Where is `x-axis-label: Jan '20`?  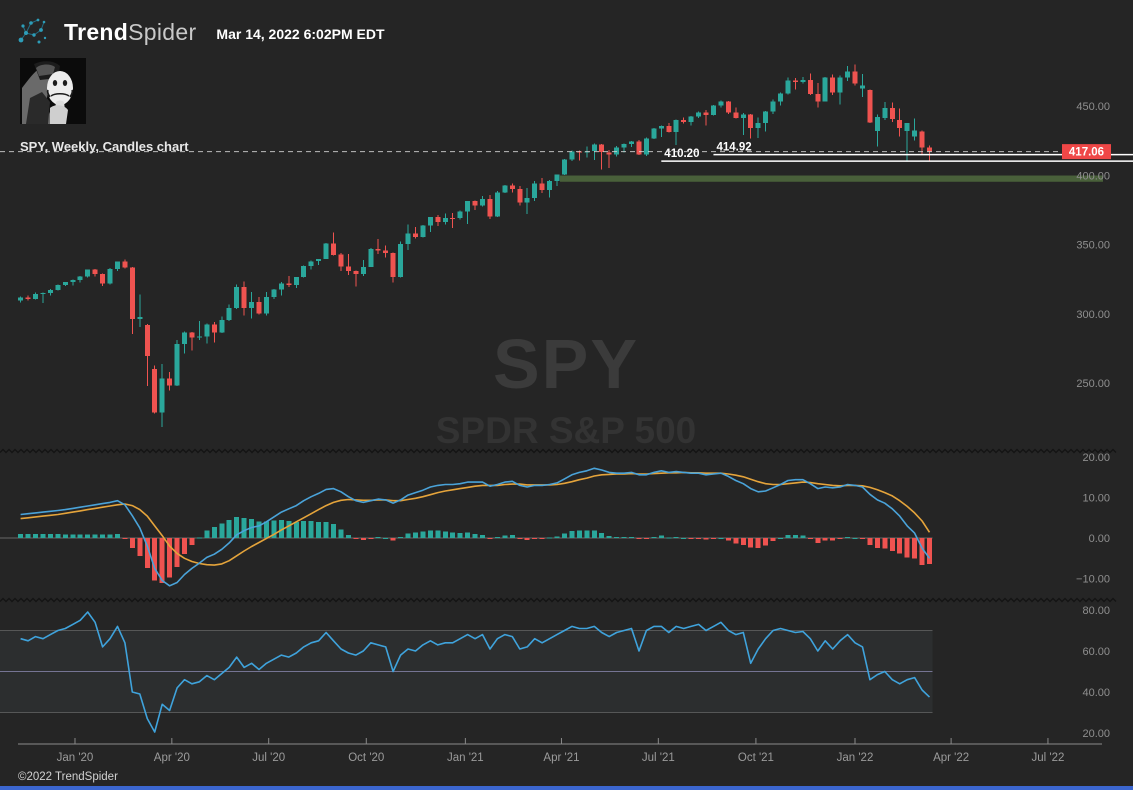 x-axis-label: Jan '20 is located at coordinates (75, 758).